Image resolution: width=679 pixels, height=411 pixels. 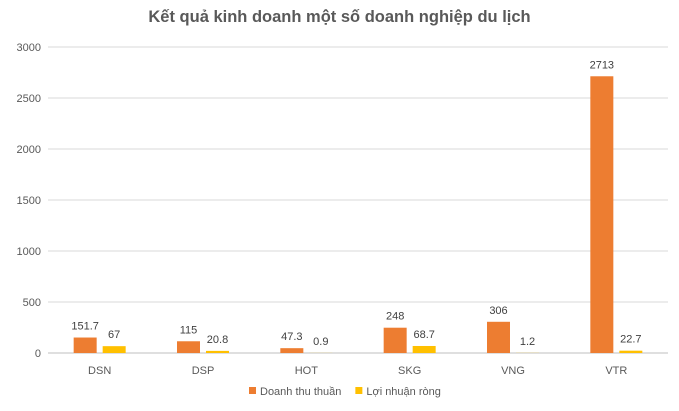 I want to click on x-tick-label: DSP, so click(x=203, y=371).